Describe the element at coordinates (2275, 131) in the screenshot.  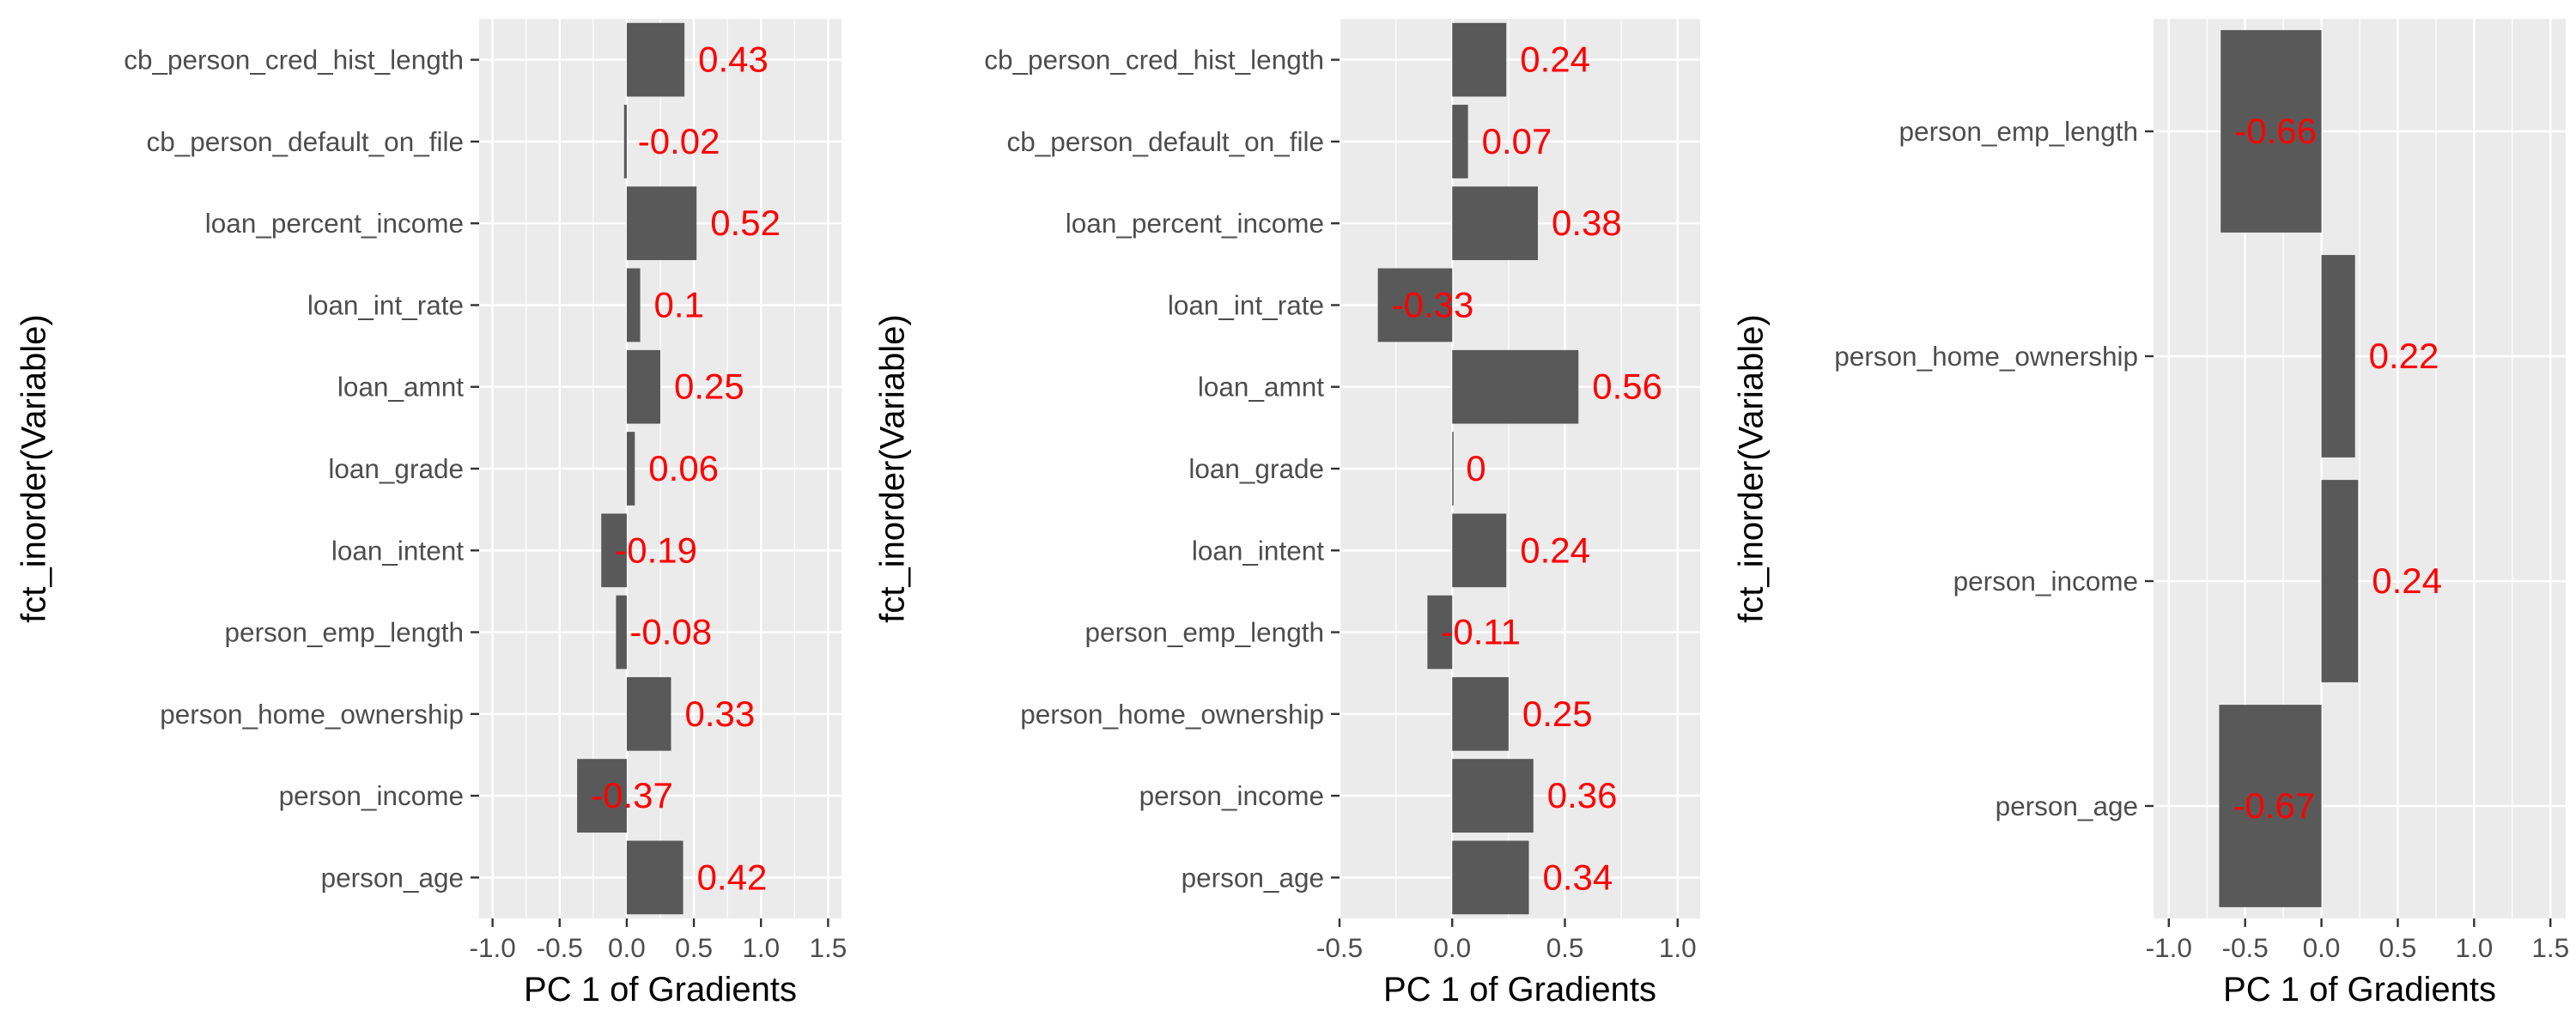
I see `data-label-person_emp_length: -0.66` at that location.